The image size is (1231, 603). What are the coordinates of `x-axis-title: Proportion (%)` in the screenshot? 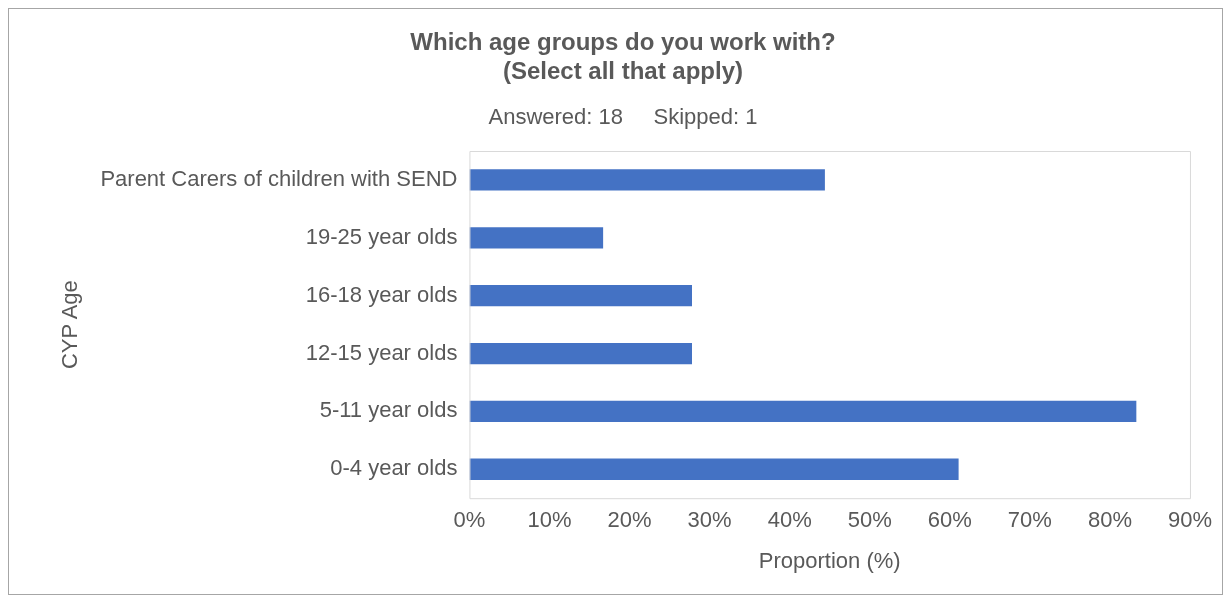 It's located at (829, 560).